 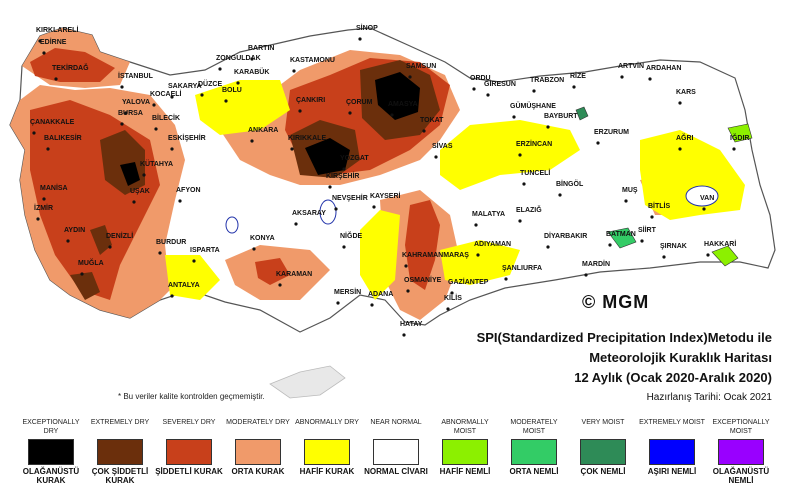 I want to click on city-label: MARDİN, so click(x=596, y=264).